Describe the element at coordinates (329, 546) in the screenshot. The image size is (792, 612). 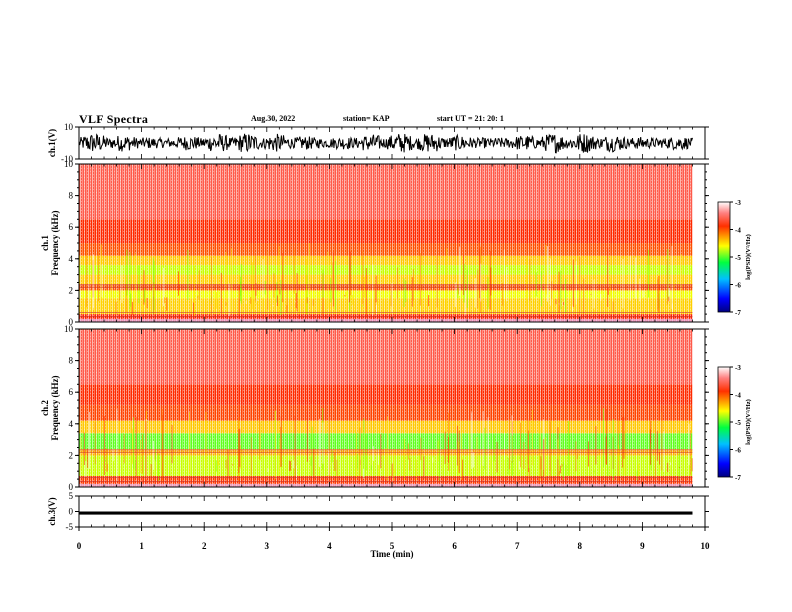
I see `x-tick-label: 4` at that location.